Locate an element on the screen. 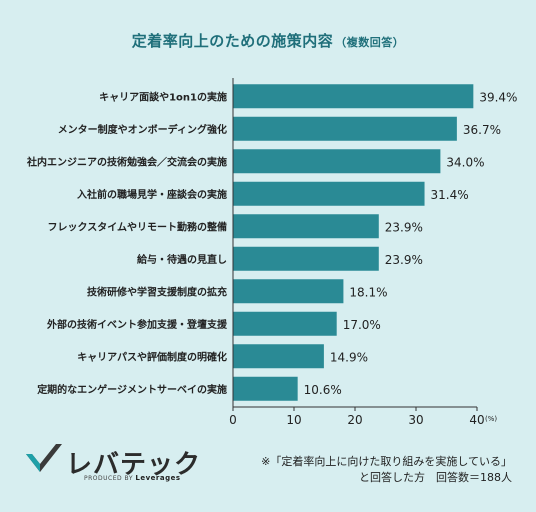 The width and height of the screenshot is (536, 512). value-label: 17.0% is located at coordinates (362, 325).